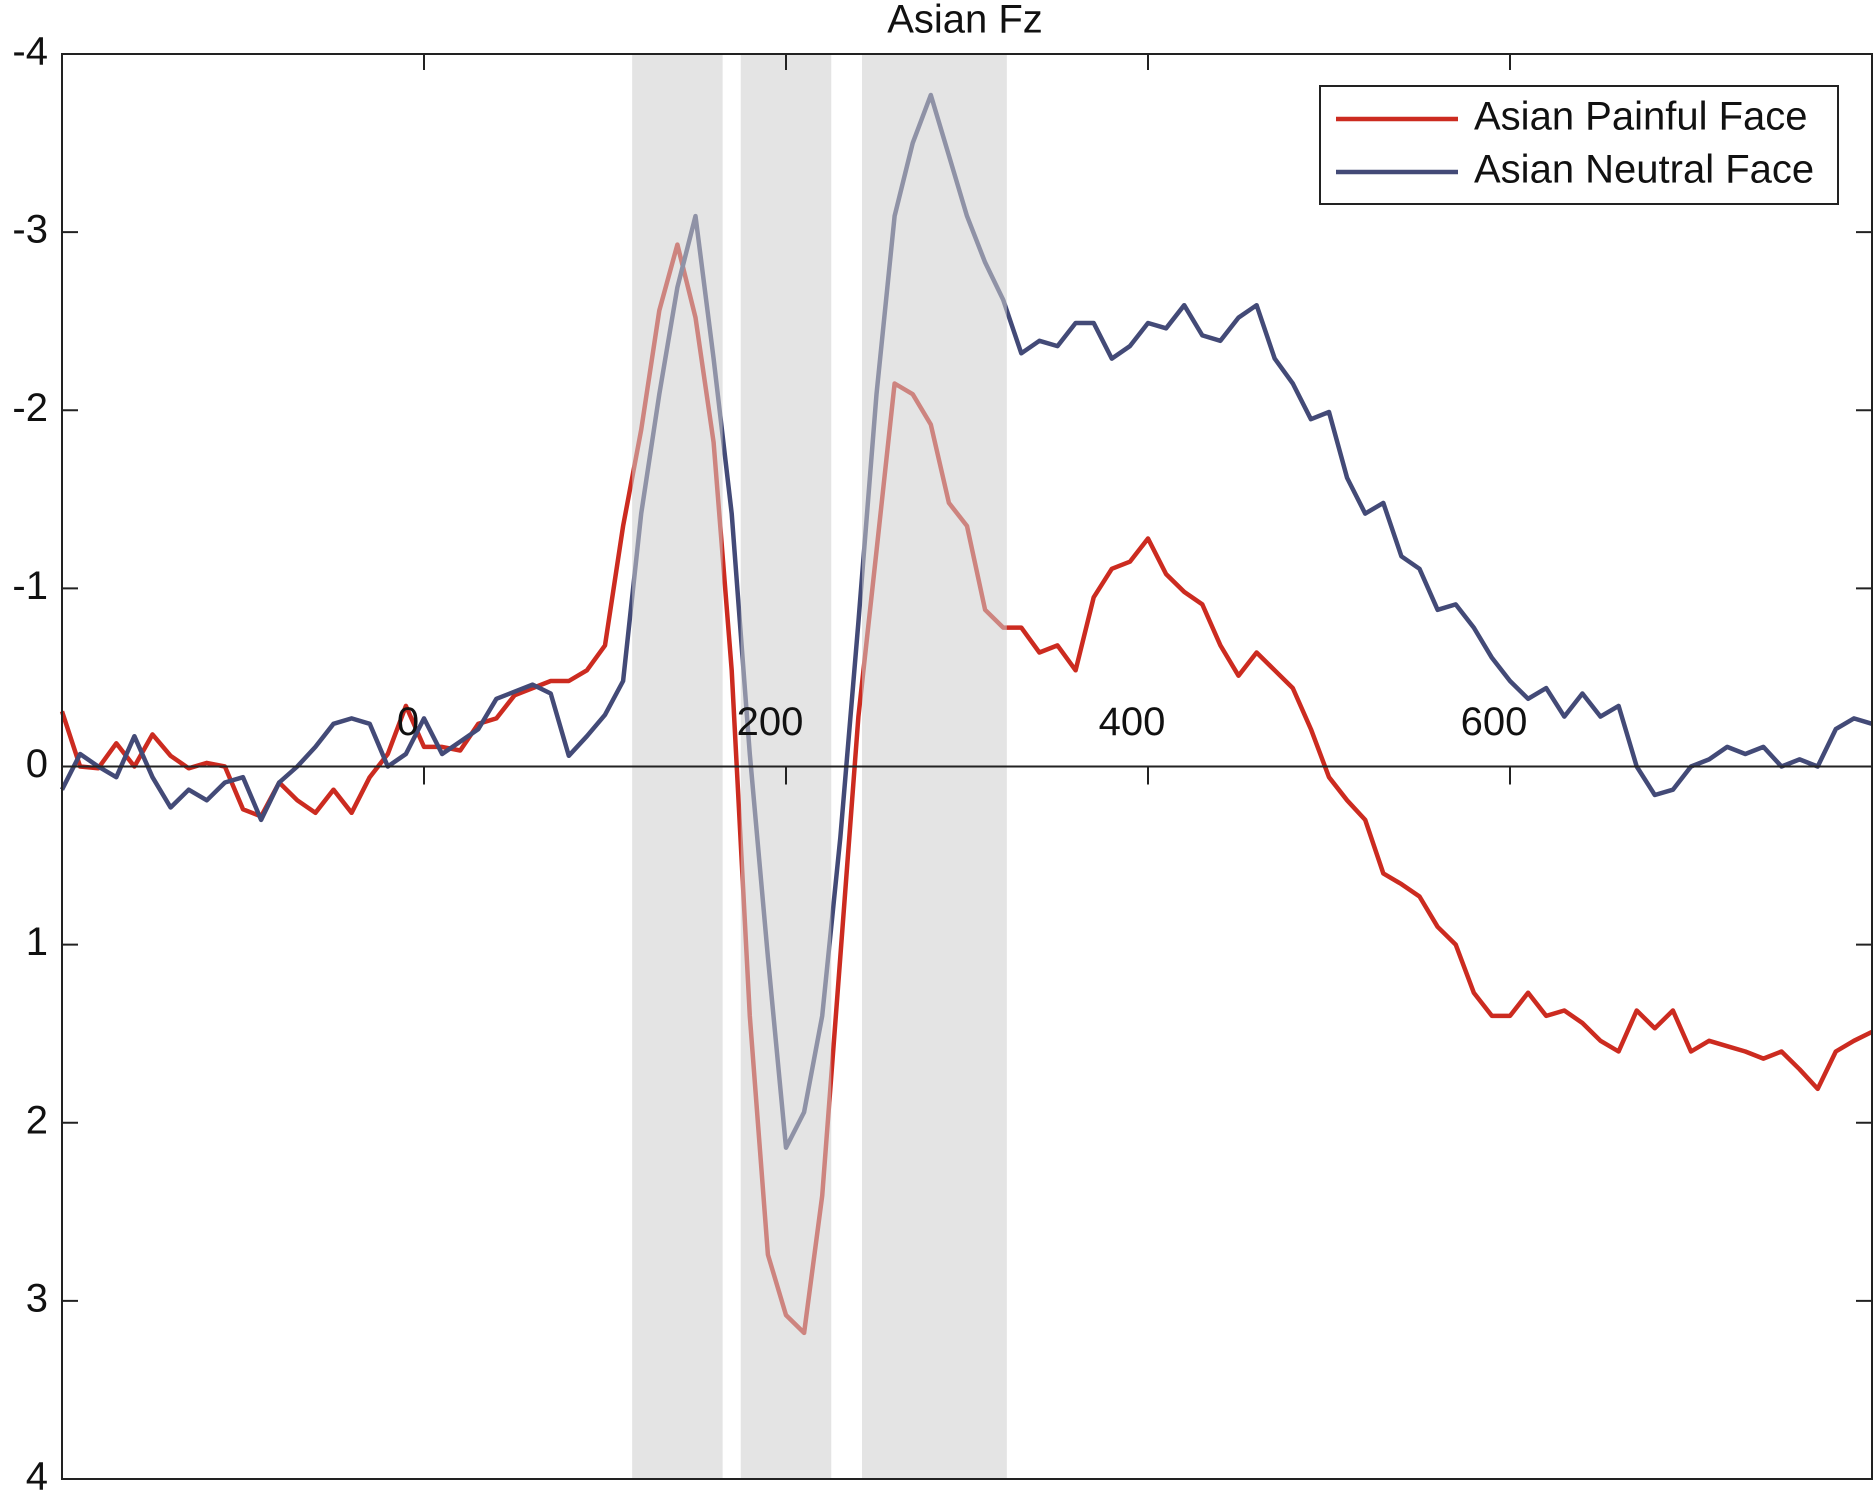 The width and height of the screenshot is (1875, 1498). I want to click on x-tick-label: 0, so click(408, 722).